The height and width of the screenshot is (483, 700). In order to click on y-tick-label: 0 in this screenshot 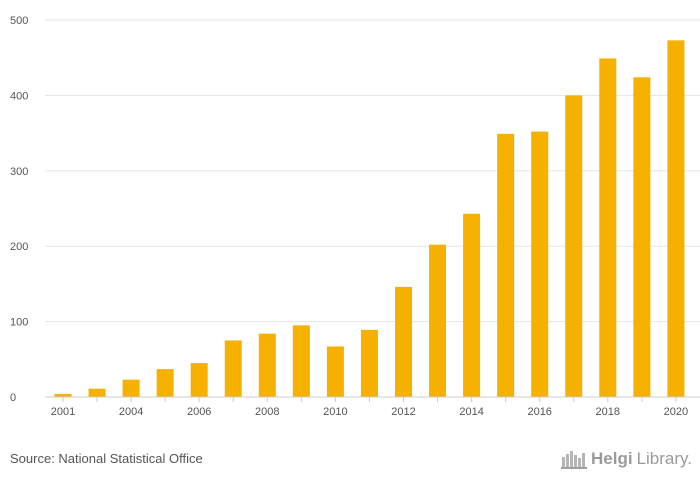, I will do `click(13, 398)`.